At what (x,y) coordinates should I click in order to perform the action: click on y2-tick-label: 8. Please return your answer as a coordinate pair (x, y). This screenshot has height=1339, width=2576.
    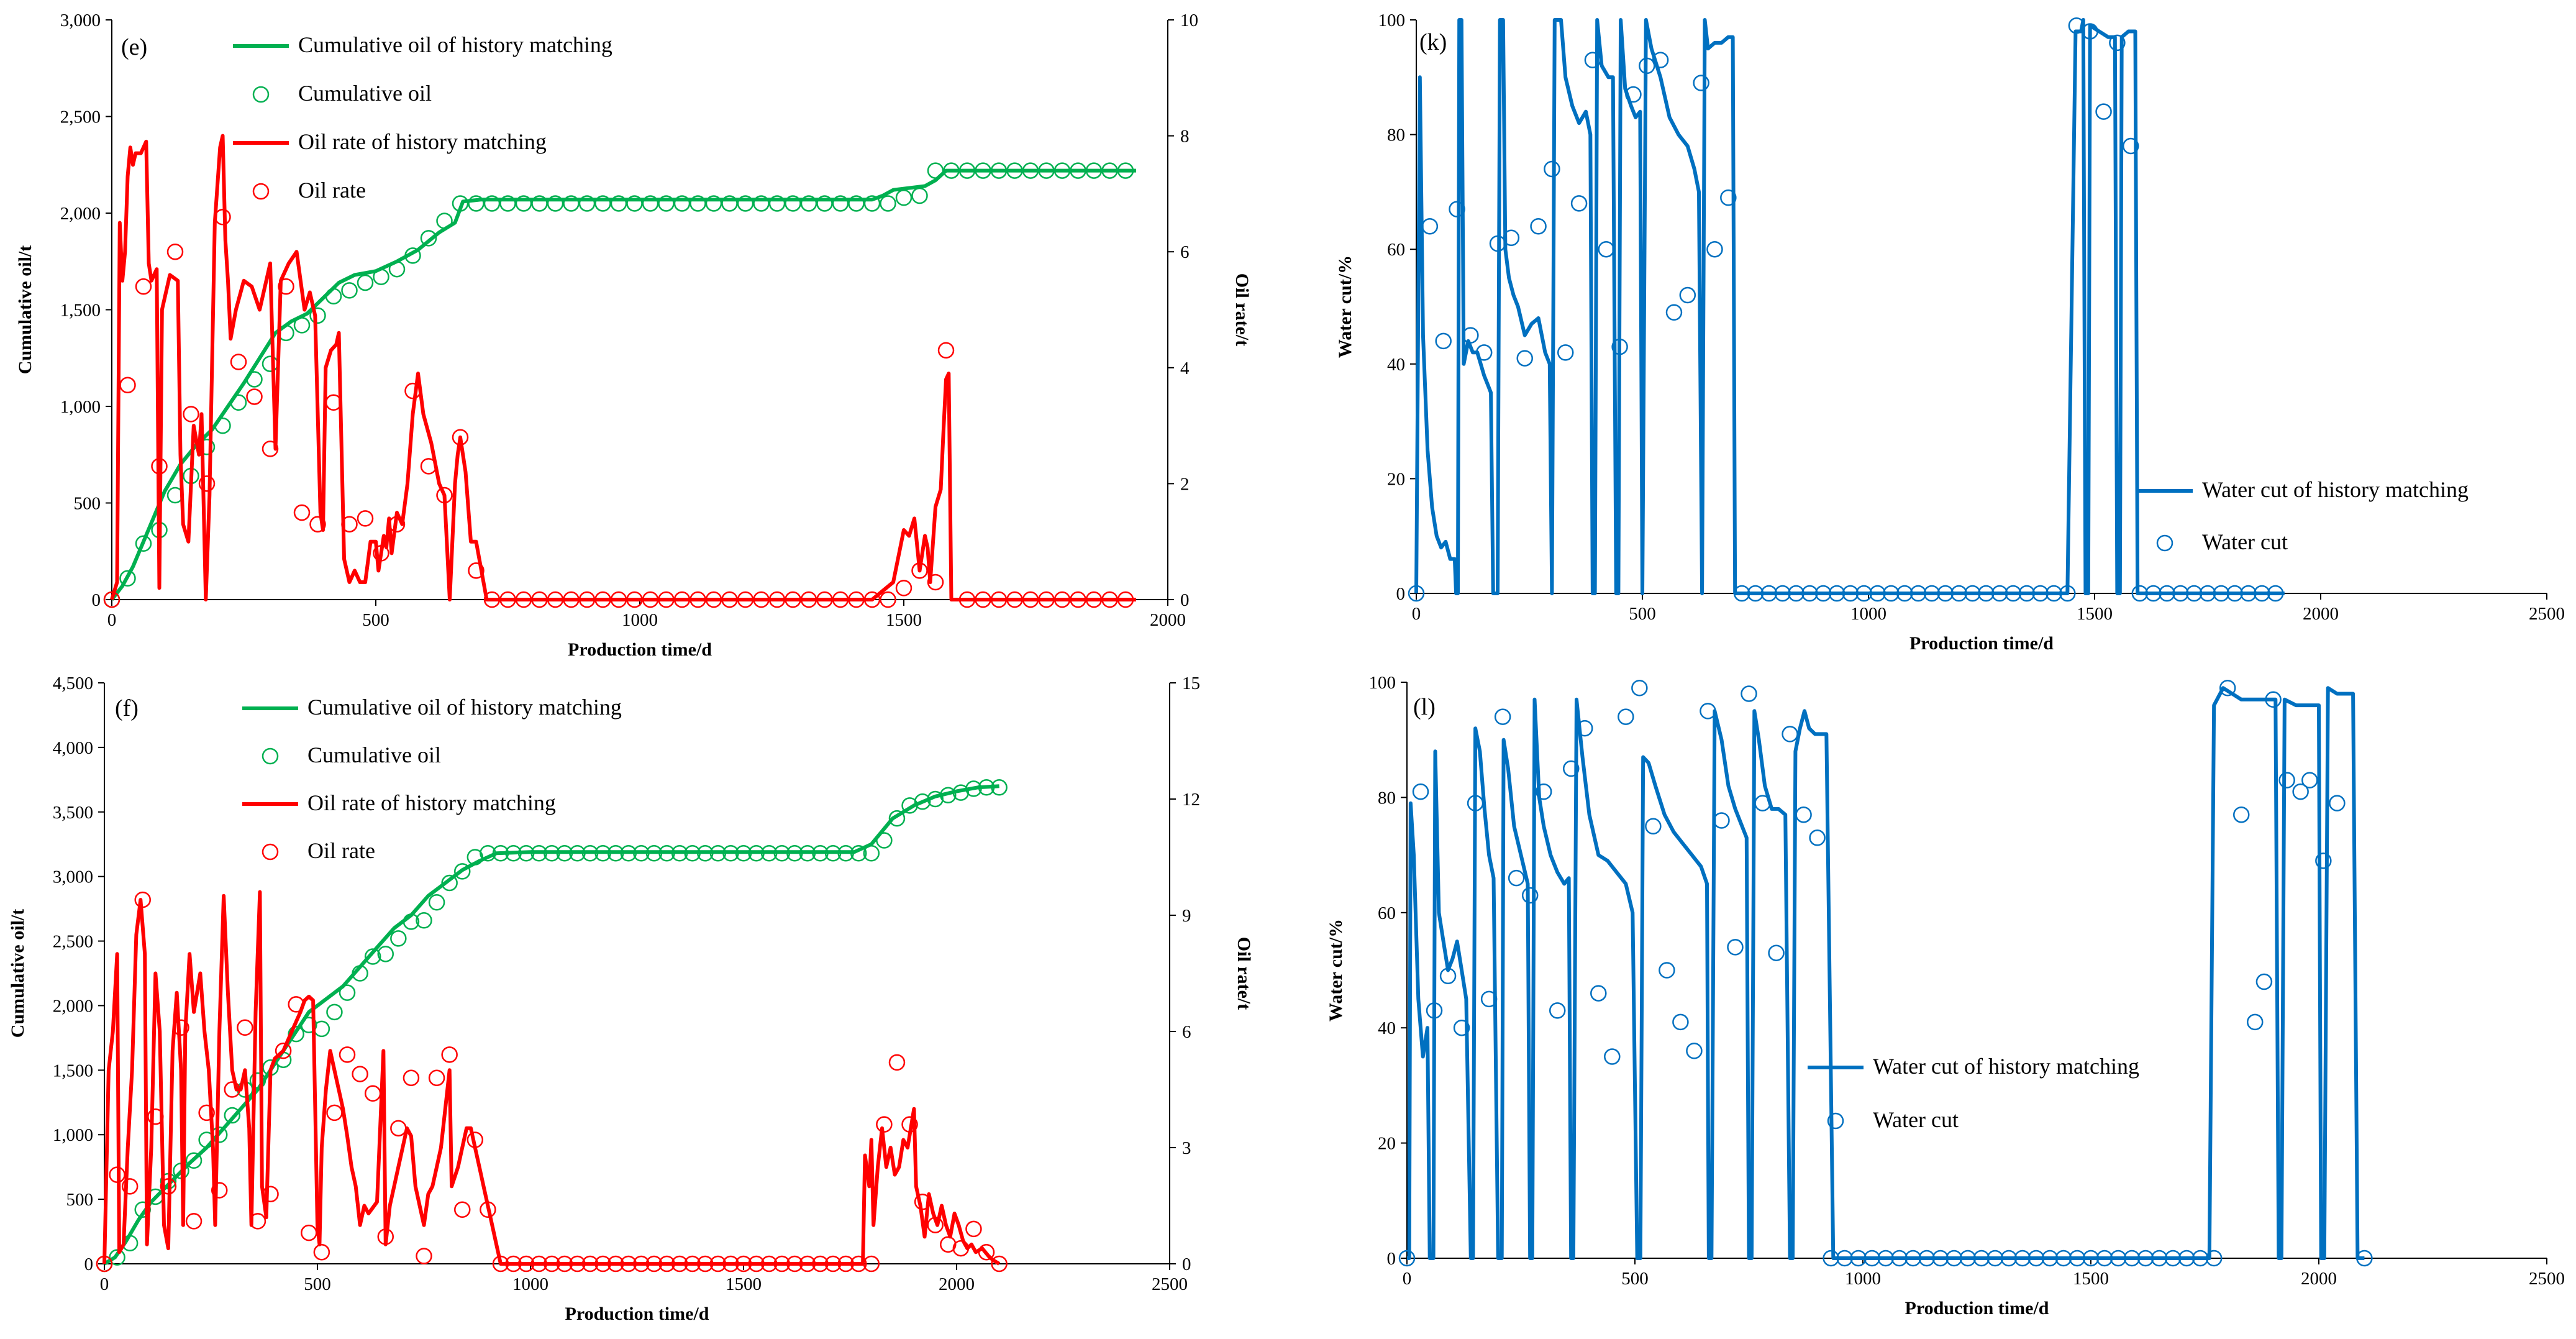
    Looking at the image, I should click on (1185, 137).